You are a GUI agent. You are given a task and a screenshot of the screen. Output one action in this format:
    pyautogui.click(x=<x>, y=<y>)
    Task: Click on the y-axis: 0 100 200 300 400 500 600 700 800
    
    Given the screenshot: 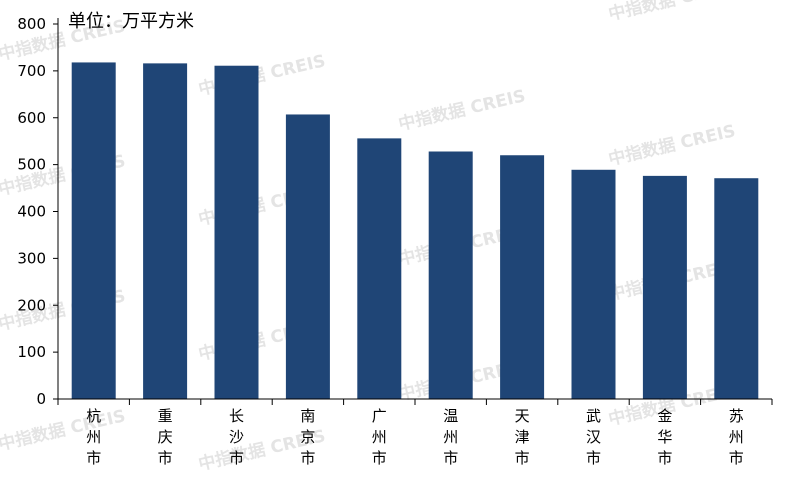 What is the action you would take?
    pyautogui.click(x=38, y=211)
    